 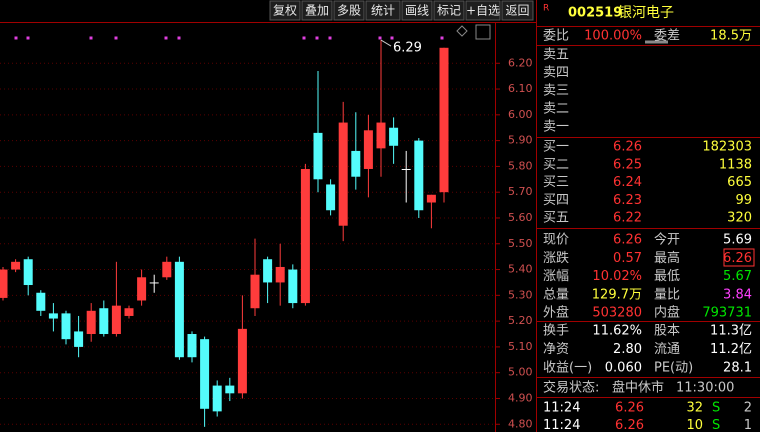 What do you see at coordinates (627, 349) in the screenshot?
I see `finance-value: 2.80` at bounding box center [627, 349].